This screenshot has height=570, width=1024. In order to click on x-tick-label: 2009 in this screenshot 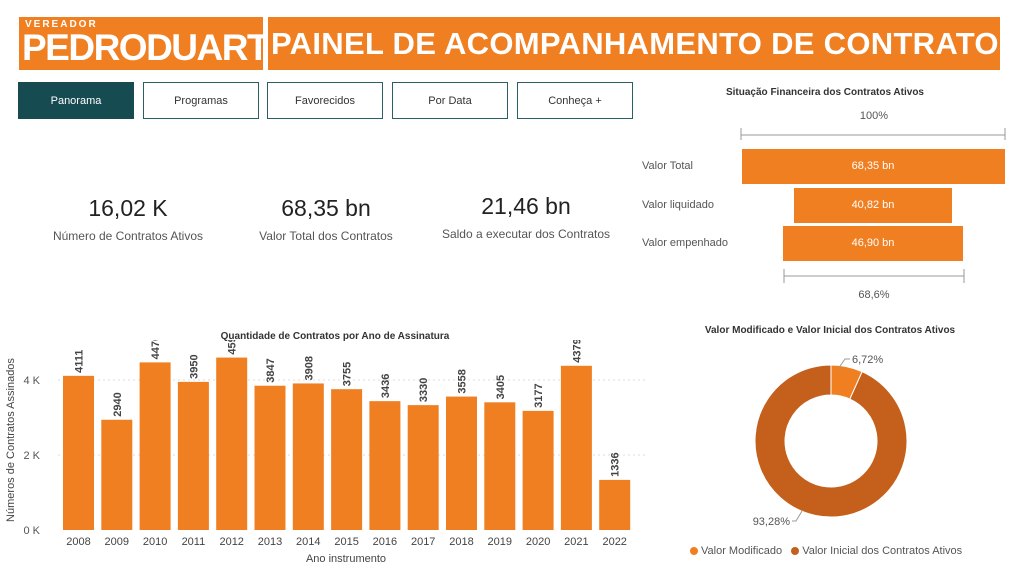, I will do `click(117, 542)`.